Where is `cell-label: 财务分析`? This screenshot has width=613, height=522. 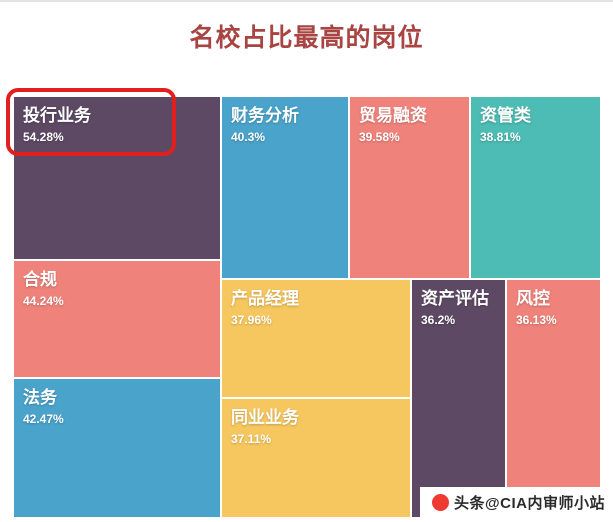 cell-label: 财务分析 is located at coordinates (265, 115).